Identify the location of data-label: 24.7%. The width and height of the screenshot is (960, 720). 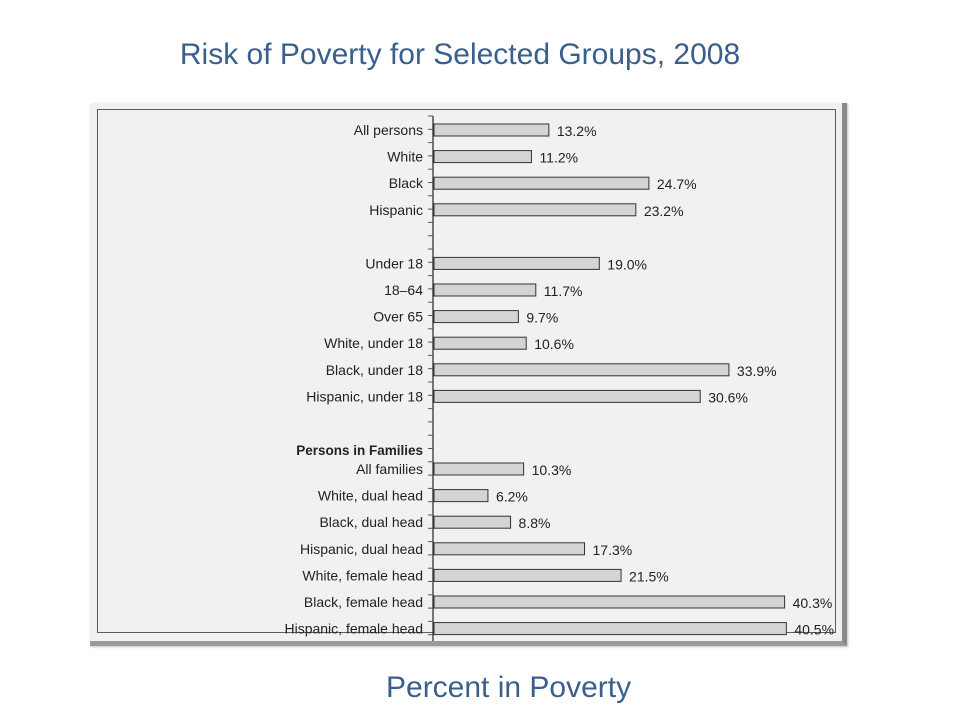
(677, 184).